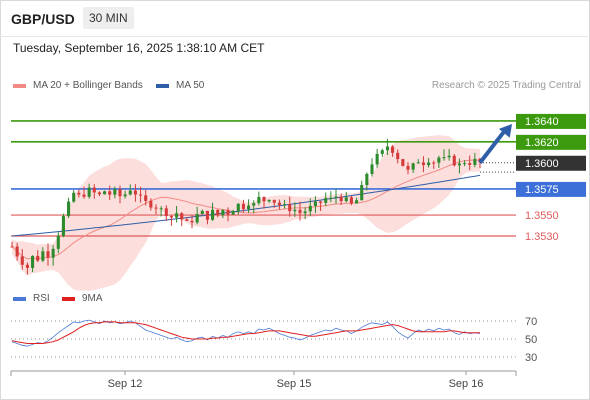  Describe the element at coordinates (466, 384) in the screenshot. I see `x-tick-label: Sep 16` at that location.